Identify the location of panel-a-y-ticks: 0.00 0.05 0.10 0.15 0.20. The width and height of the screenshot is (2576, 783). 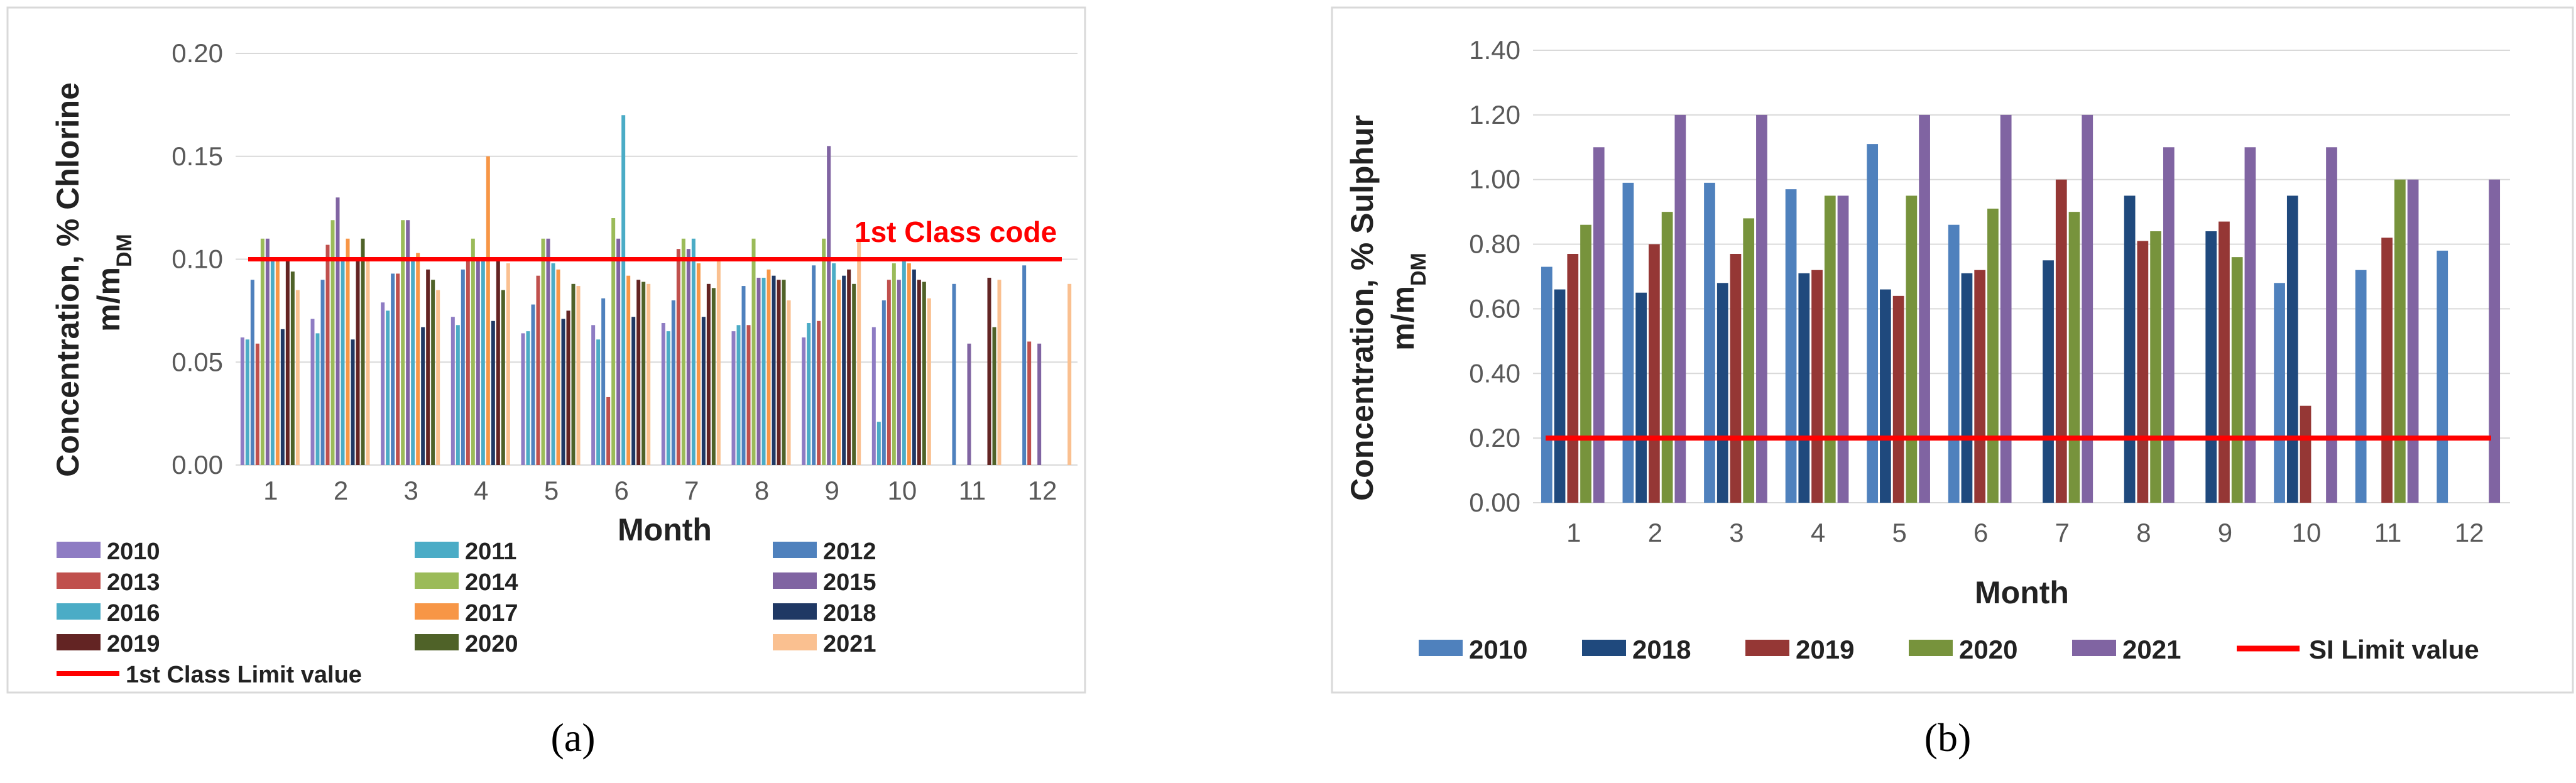
(198, 258).